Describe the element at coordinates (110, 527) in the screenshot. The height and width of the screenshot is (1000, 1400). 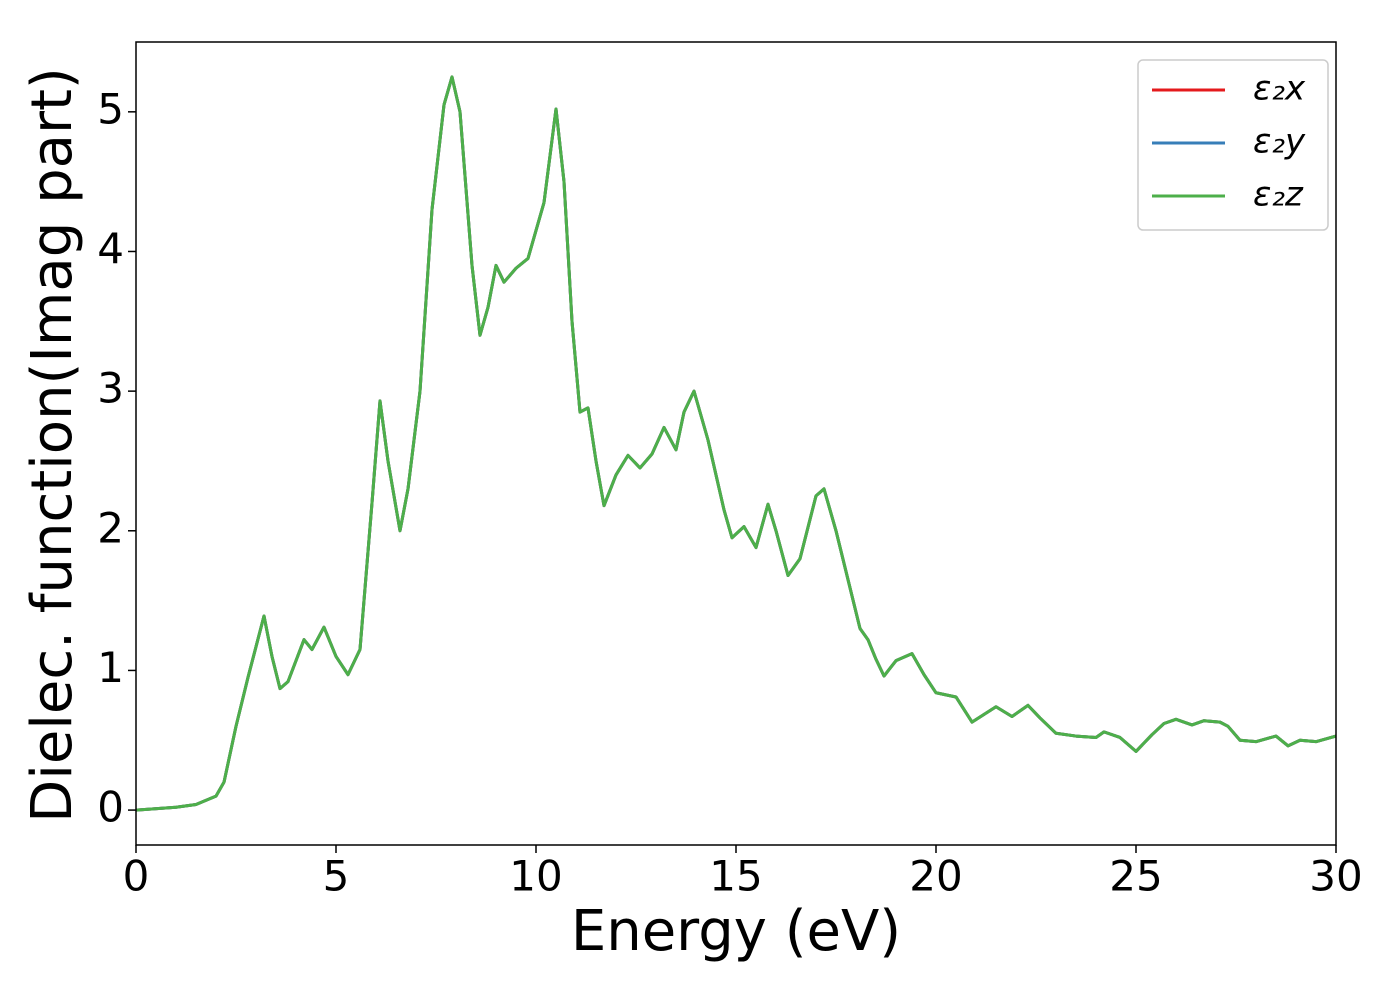
I see `y-tick-label: 2` at that location.